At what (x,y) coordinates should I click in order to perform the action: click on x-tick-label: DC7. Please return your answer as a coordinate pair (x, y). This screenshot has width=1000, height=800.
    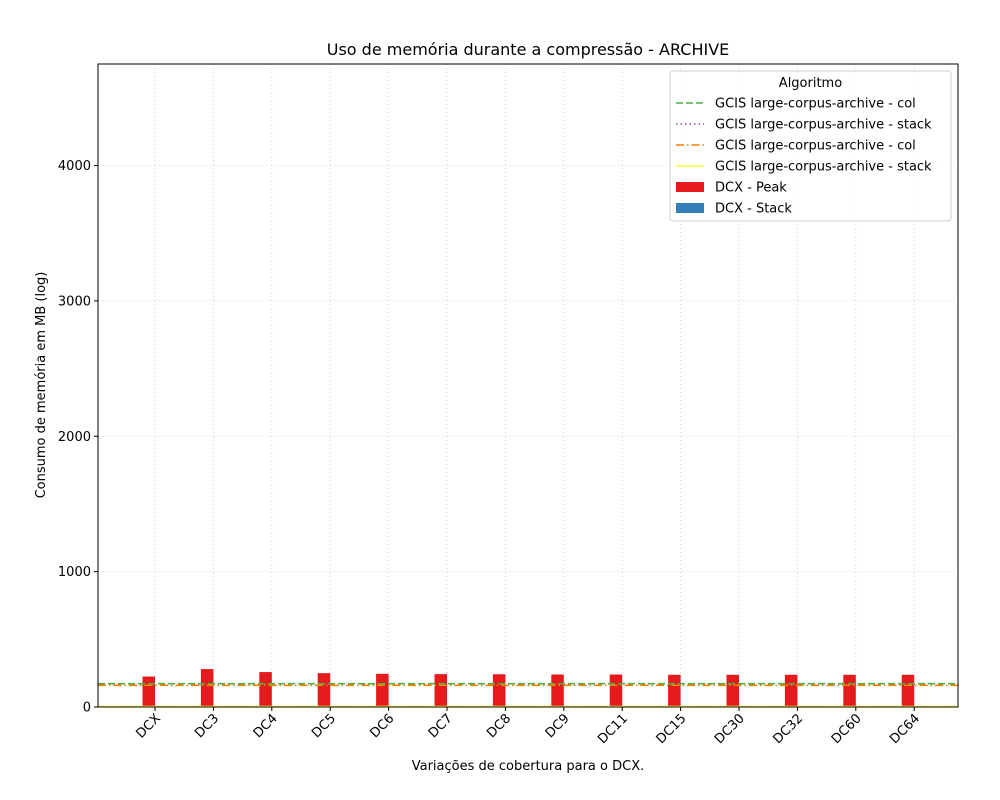
    Looking at the image, I should click on (441, 726).